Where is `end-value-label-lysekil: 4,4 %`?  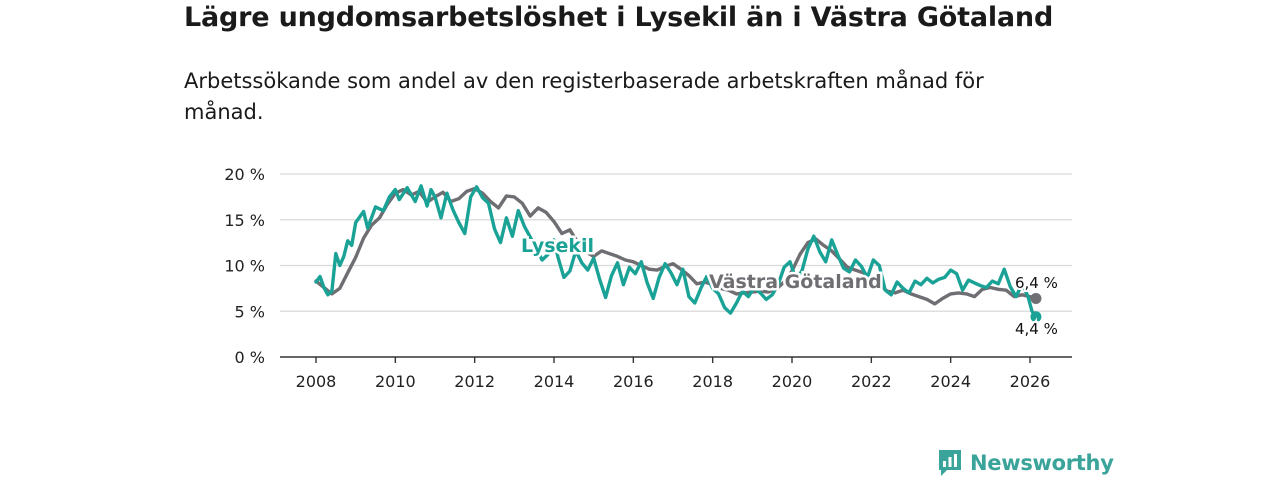 end-value-label-lysekil: 4,4 % is located at coordinates (1036, 329).